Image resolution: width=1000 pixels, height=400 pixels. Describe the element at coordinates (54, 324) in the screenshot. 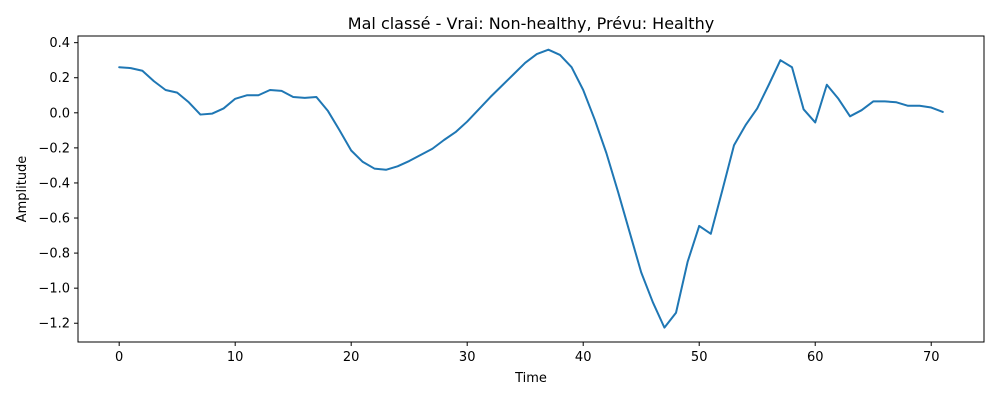

I see `y-tick-label: −1.2` at that location.